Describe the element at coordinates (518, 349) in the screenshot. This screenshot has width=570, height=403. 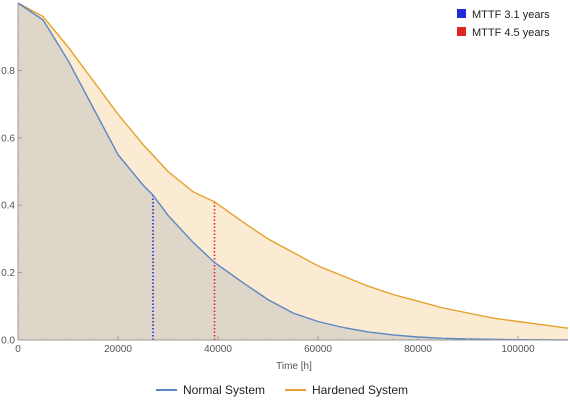
I see `x-tick-label: 100000` at that location.